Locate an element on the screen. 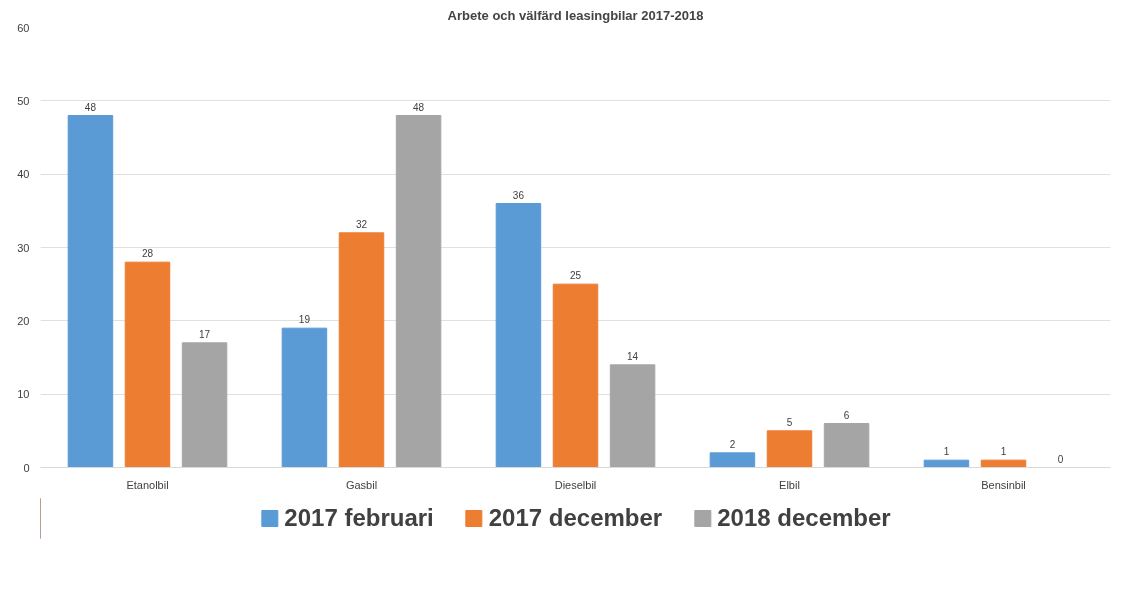  data-label: 14 is located at coordinates (633, 356).